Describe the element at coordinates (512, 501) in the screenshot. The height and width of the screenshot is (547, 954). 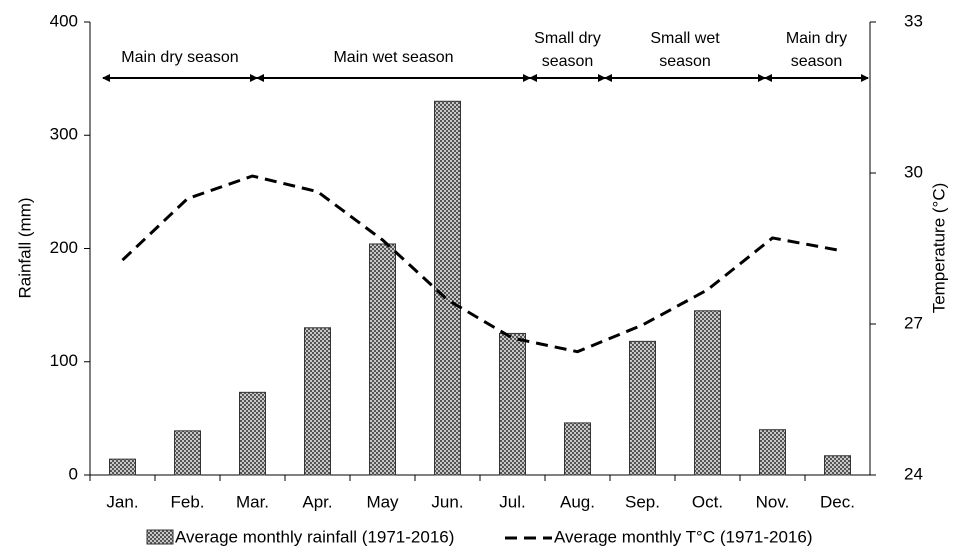
I see `x-tick-label: Jul.` at that location.